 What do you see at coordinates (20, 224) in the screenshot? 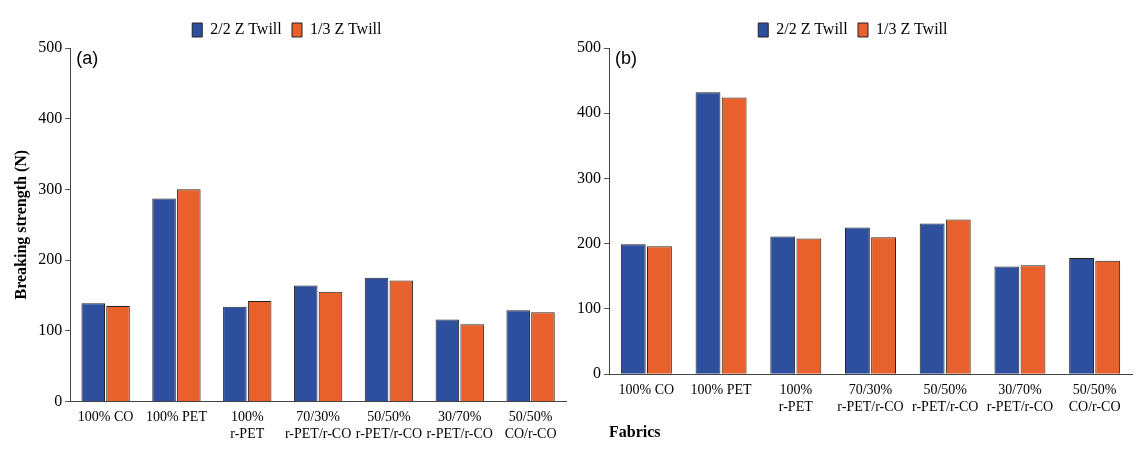
I see `y-axis-title: Breaking strength (N)` at bounding box center [20, 224].